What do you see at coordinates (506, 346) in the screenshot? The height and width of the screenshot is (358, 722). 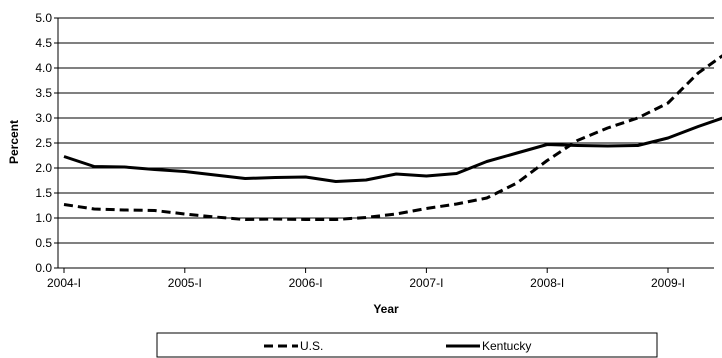 I see `legend-label-kentucky: Kentucky` at bounding box center [506, 346].